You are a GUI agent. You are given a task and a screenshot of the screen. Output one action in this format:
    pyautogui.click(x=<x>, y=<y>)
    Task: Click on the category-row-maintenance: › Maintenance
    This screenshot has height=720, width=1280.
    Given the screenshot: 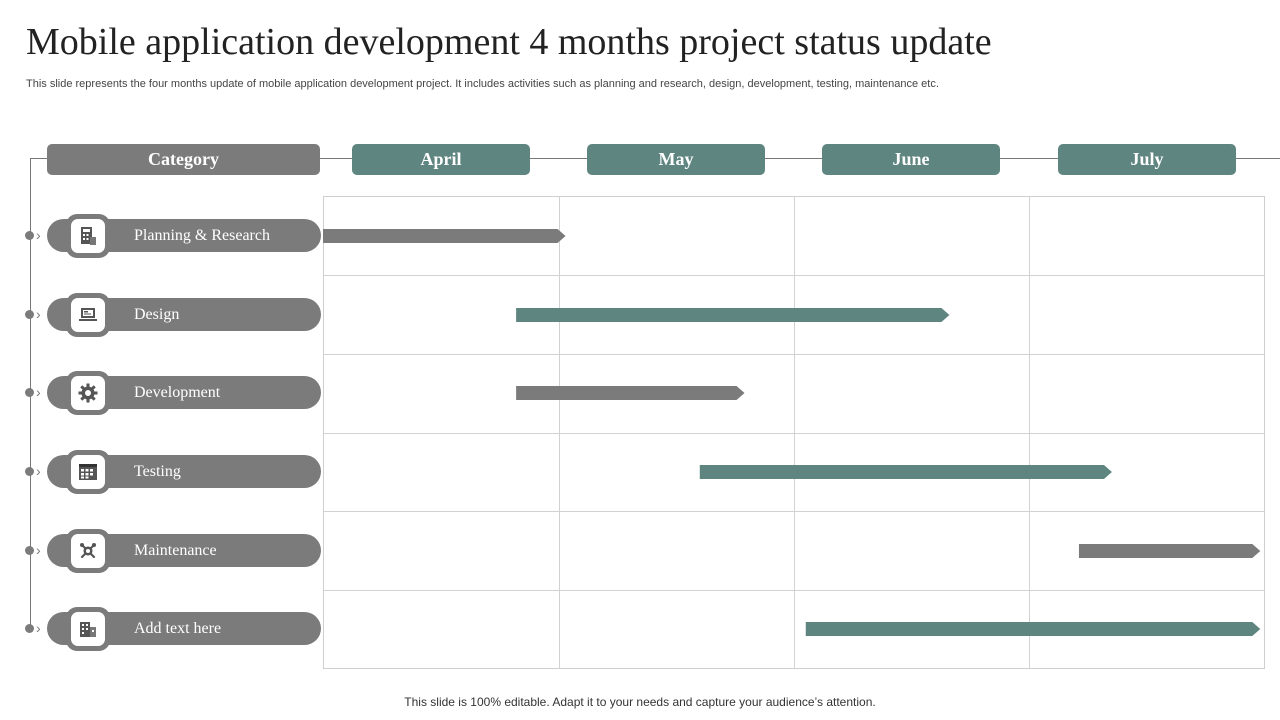 What is the action you would take?
    pyautogui.click(x=162, y=551)
    